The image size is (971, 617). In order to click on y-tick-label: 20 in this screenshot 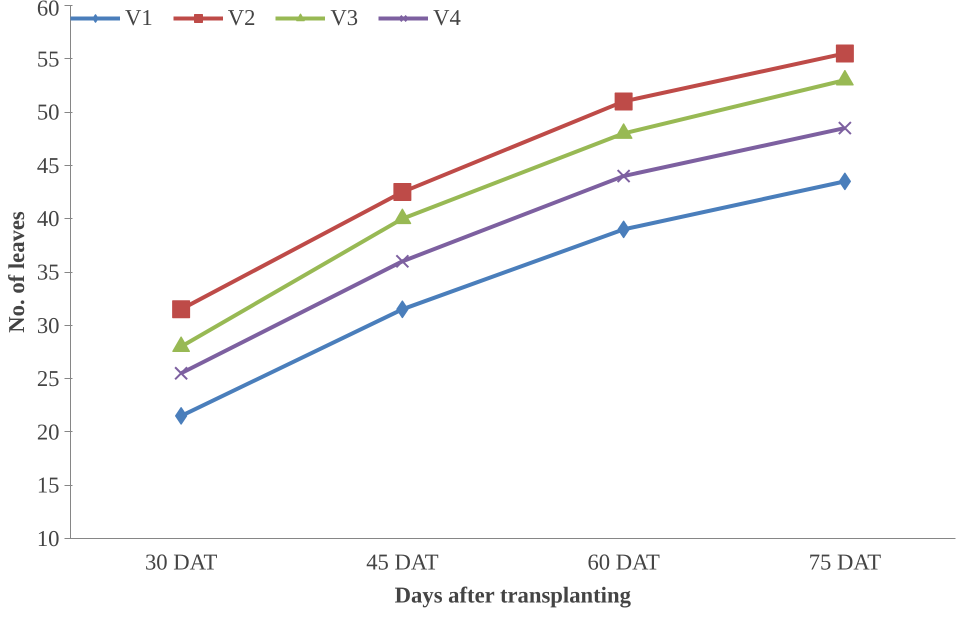, I will do `click(48, 431)`.